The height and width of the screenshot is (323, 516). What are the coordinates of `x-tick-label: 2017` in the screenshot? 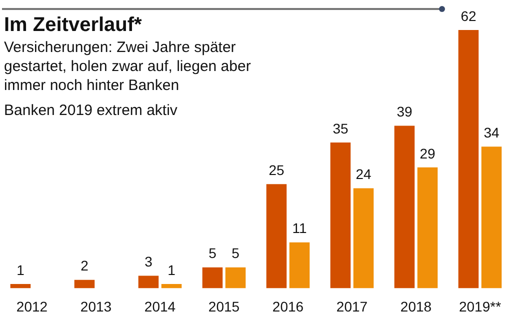 It's located at (352, 306).